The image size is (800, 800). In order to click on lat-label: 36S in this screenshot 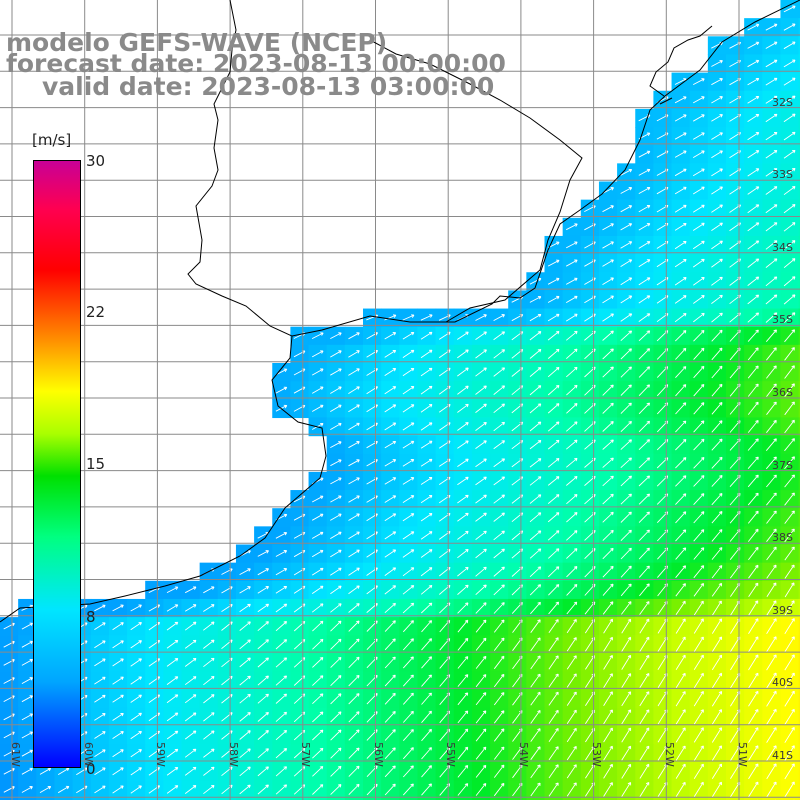, I will do `click(782, 392)`.